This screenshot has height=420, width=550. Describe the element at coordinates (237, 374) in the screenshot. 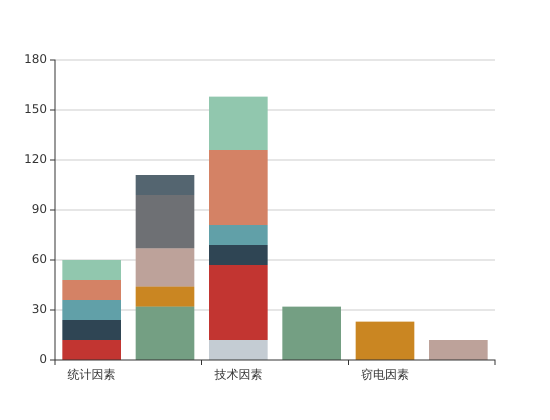

I see `x-tick-label: 技术因素` at that location.